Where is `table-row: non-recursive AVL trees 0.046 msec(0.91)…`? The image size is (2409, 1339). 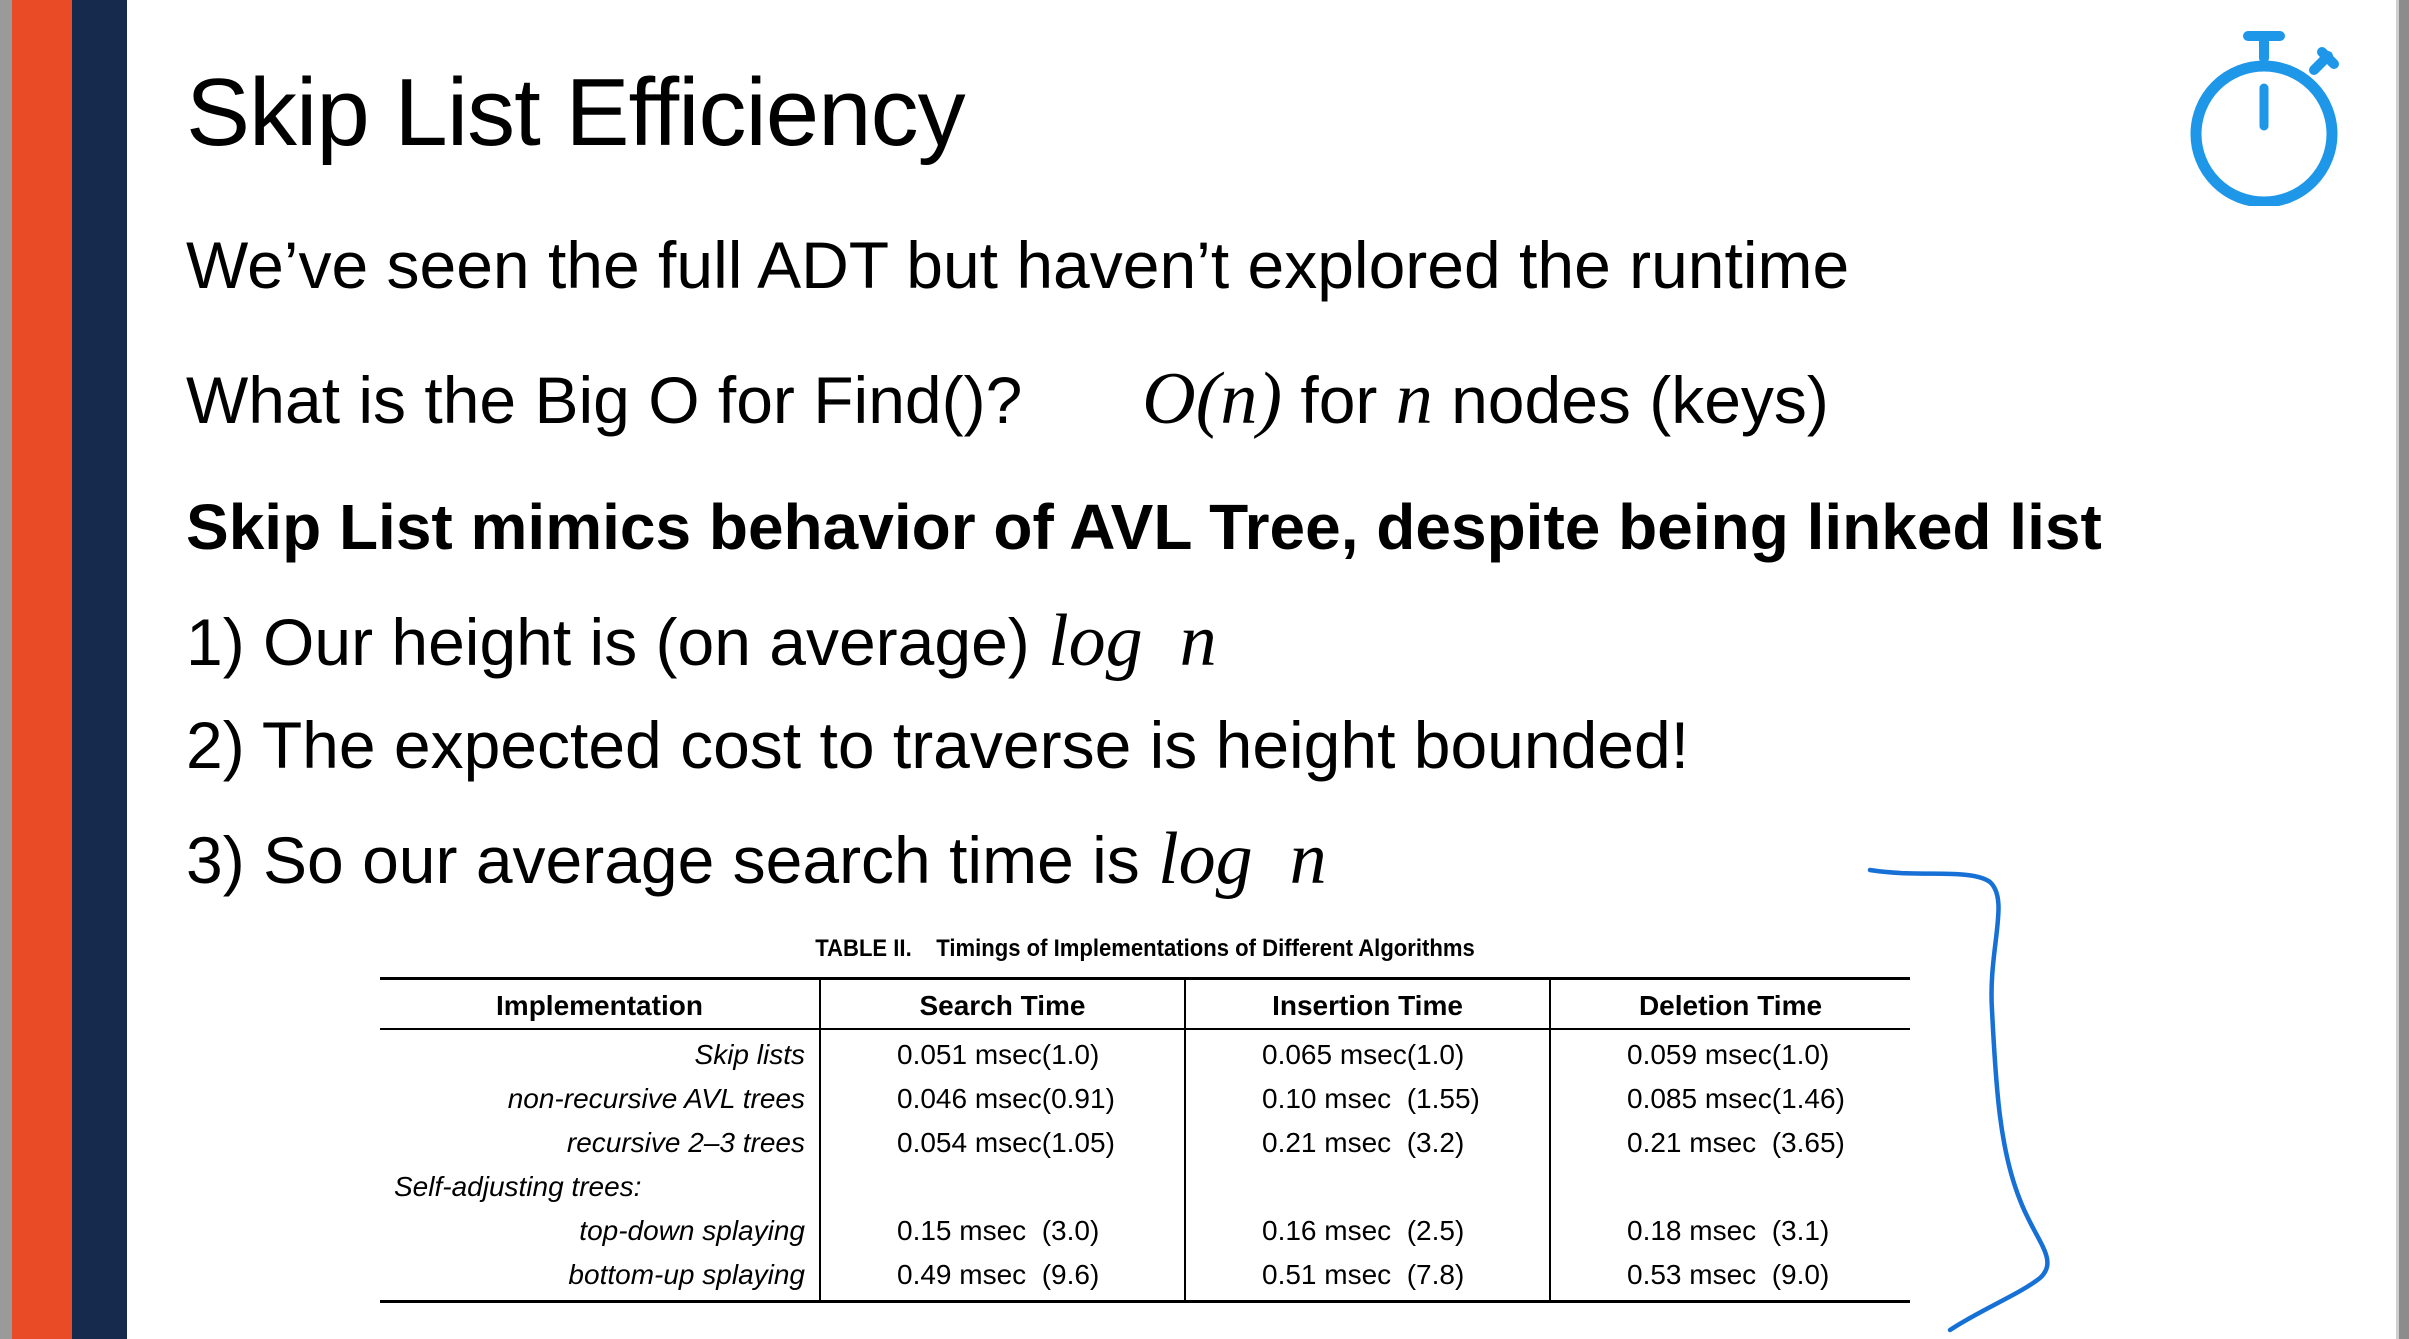 table-row: non-recursive AVL trees 0.046 msec(0.91)… is located at coordinates (1145, 1099).